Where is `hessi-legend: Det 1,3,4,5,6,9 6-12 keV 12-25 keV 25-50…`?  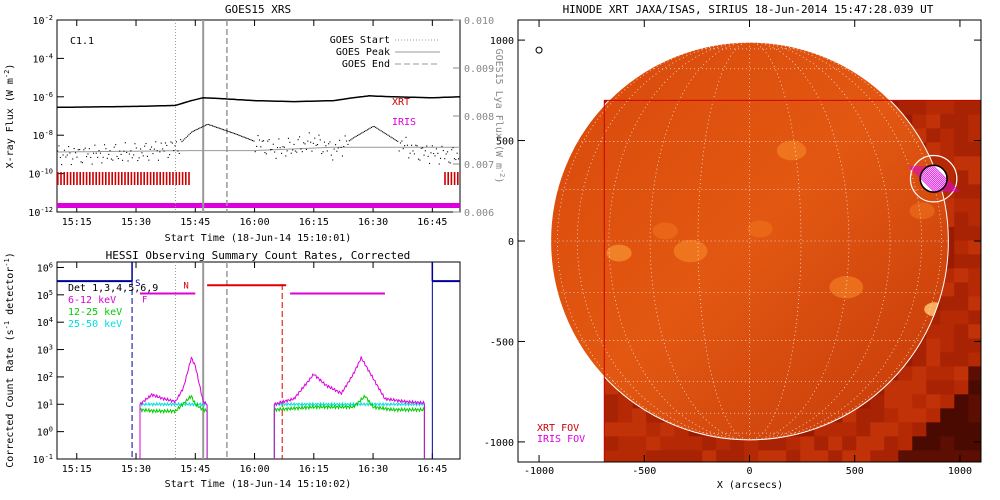
hessi-legend: Det 1,3,4,5,6,9 6-12 keV 12-25 keV 25-50… is located at coordinates (113, 306).